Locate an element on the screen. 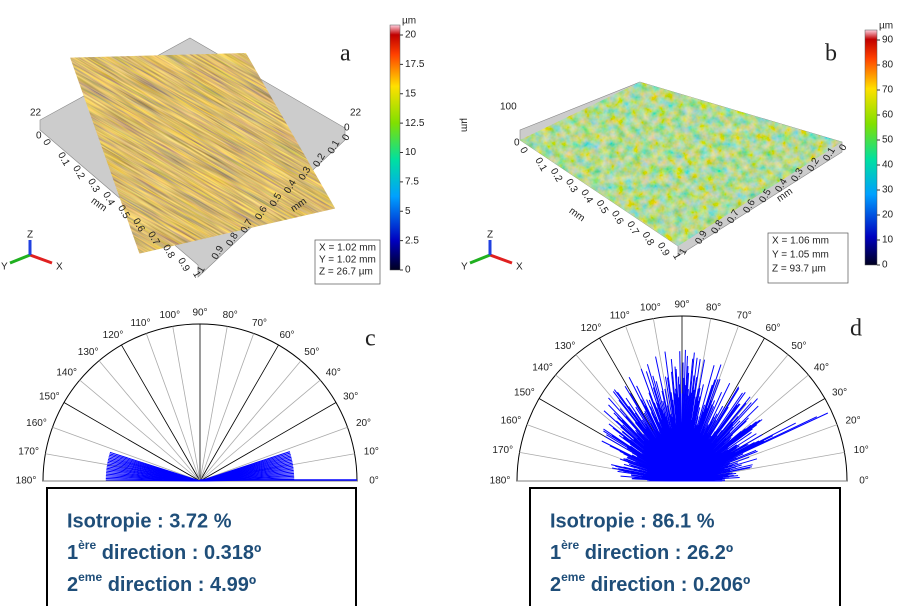 The width and height of the screenshot is (905, 611). edge-tick-label: 0.5 is located at coordinates (602, 207).